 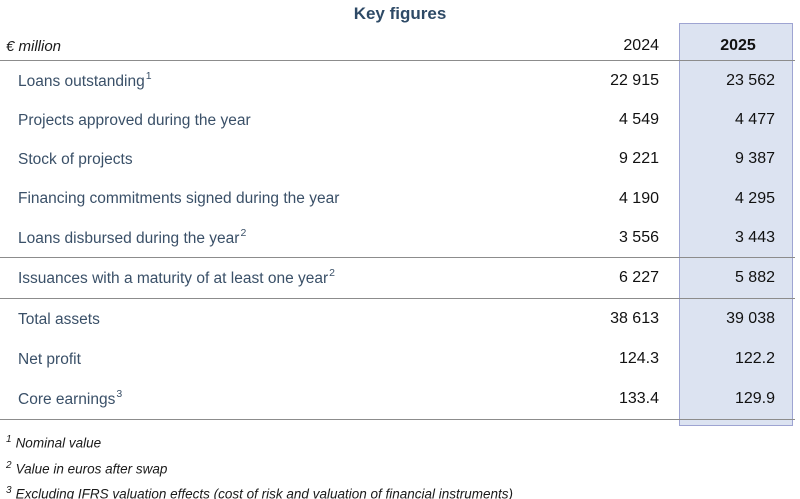 What do you see at coordinates (397, 399) in the screenshot?
I see `table-row: Core earnings3 133.4 129.9` at bounding box center [397, 399].